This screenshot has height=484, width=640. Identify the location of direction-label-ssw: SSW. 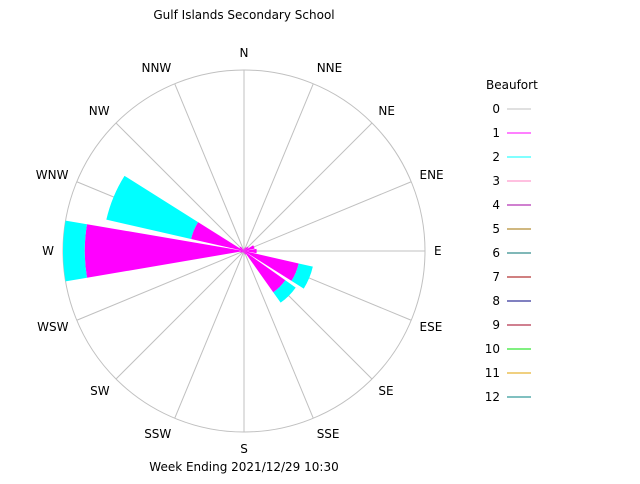
(157, 434).